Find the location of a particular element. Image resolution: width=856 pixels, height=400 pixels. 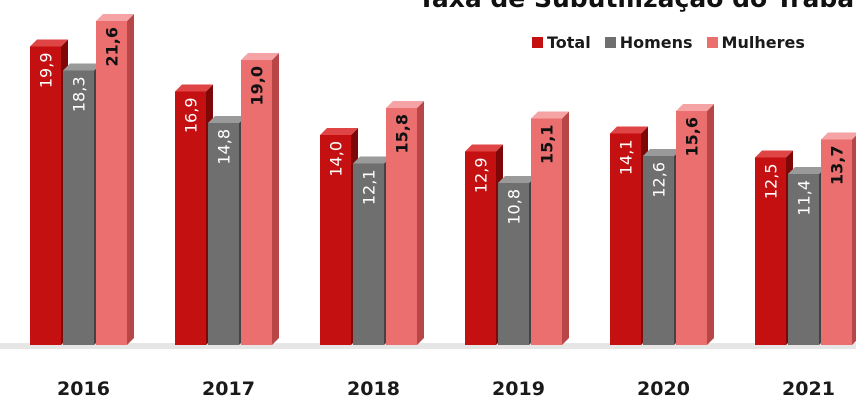

bar-total-2020 is located at coordinates (625, 239).